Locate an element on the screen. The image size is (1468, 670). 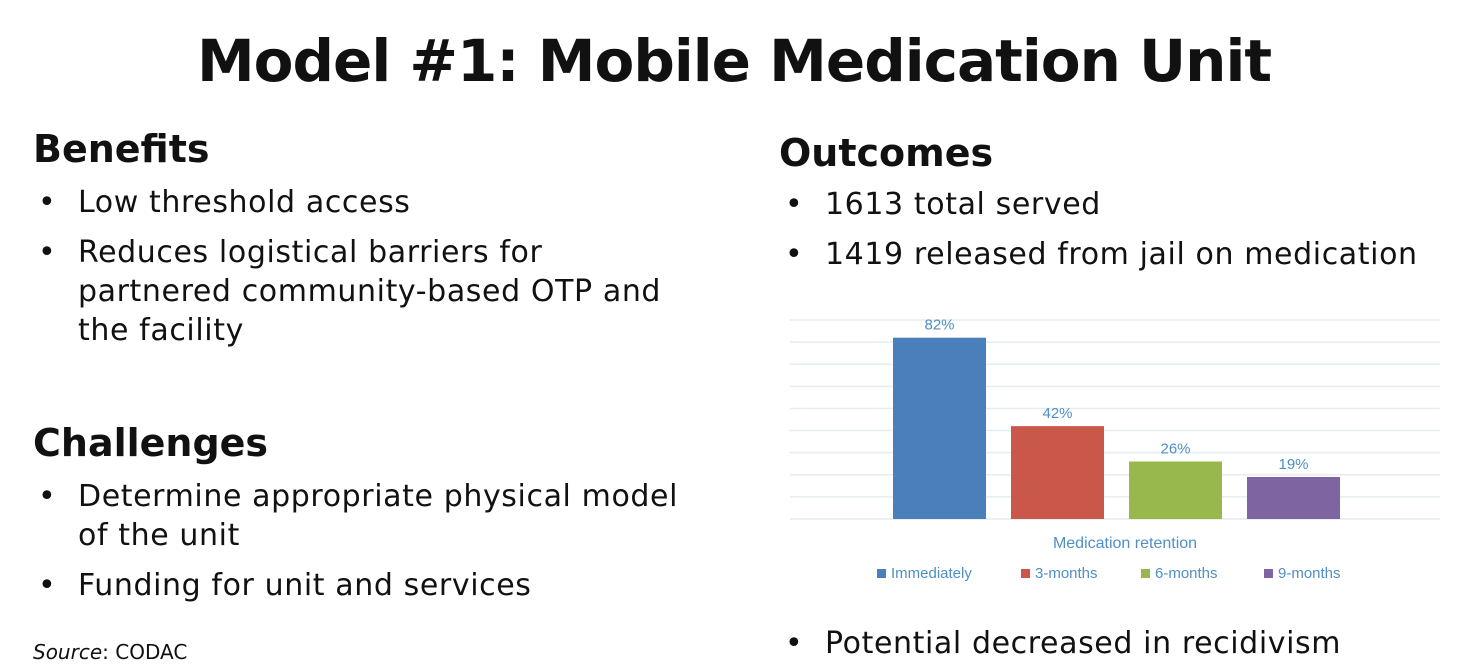
outcomes-heading: Outcomes is located at coordinates (886, 153).